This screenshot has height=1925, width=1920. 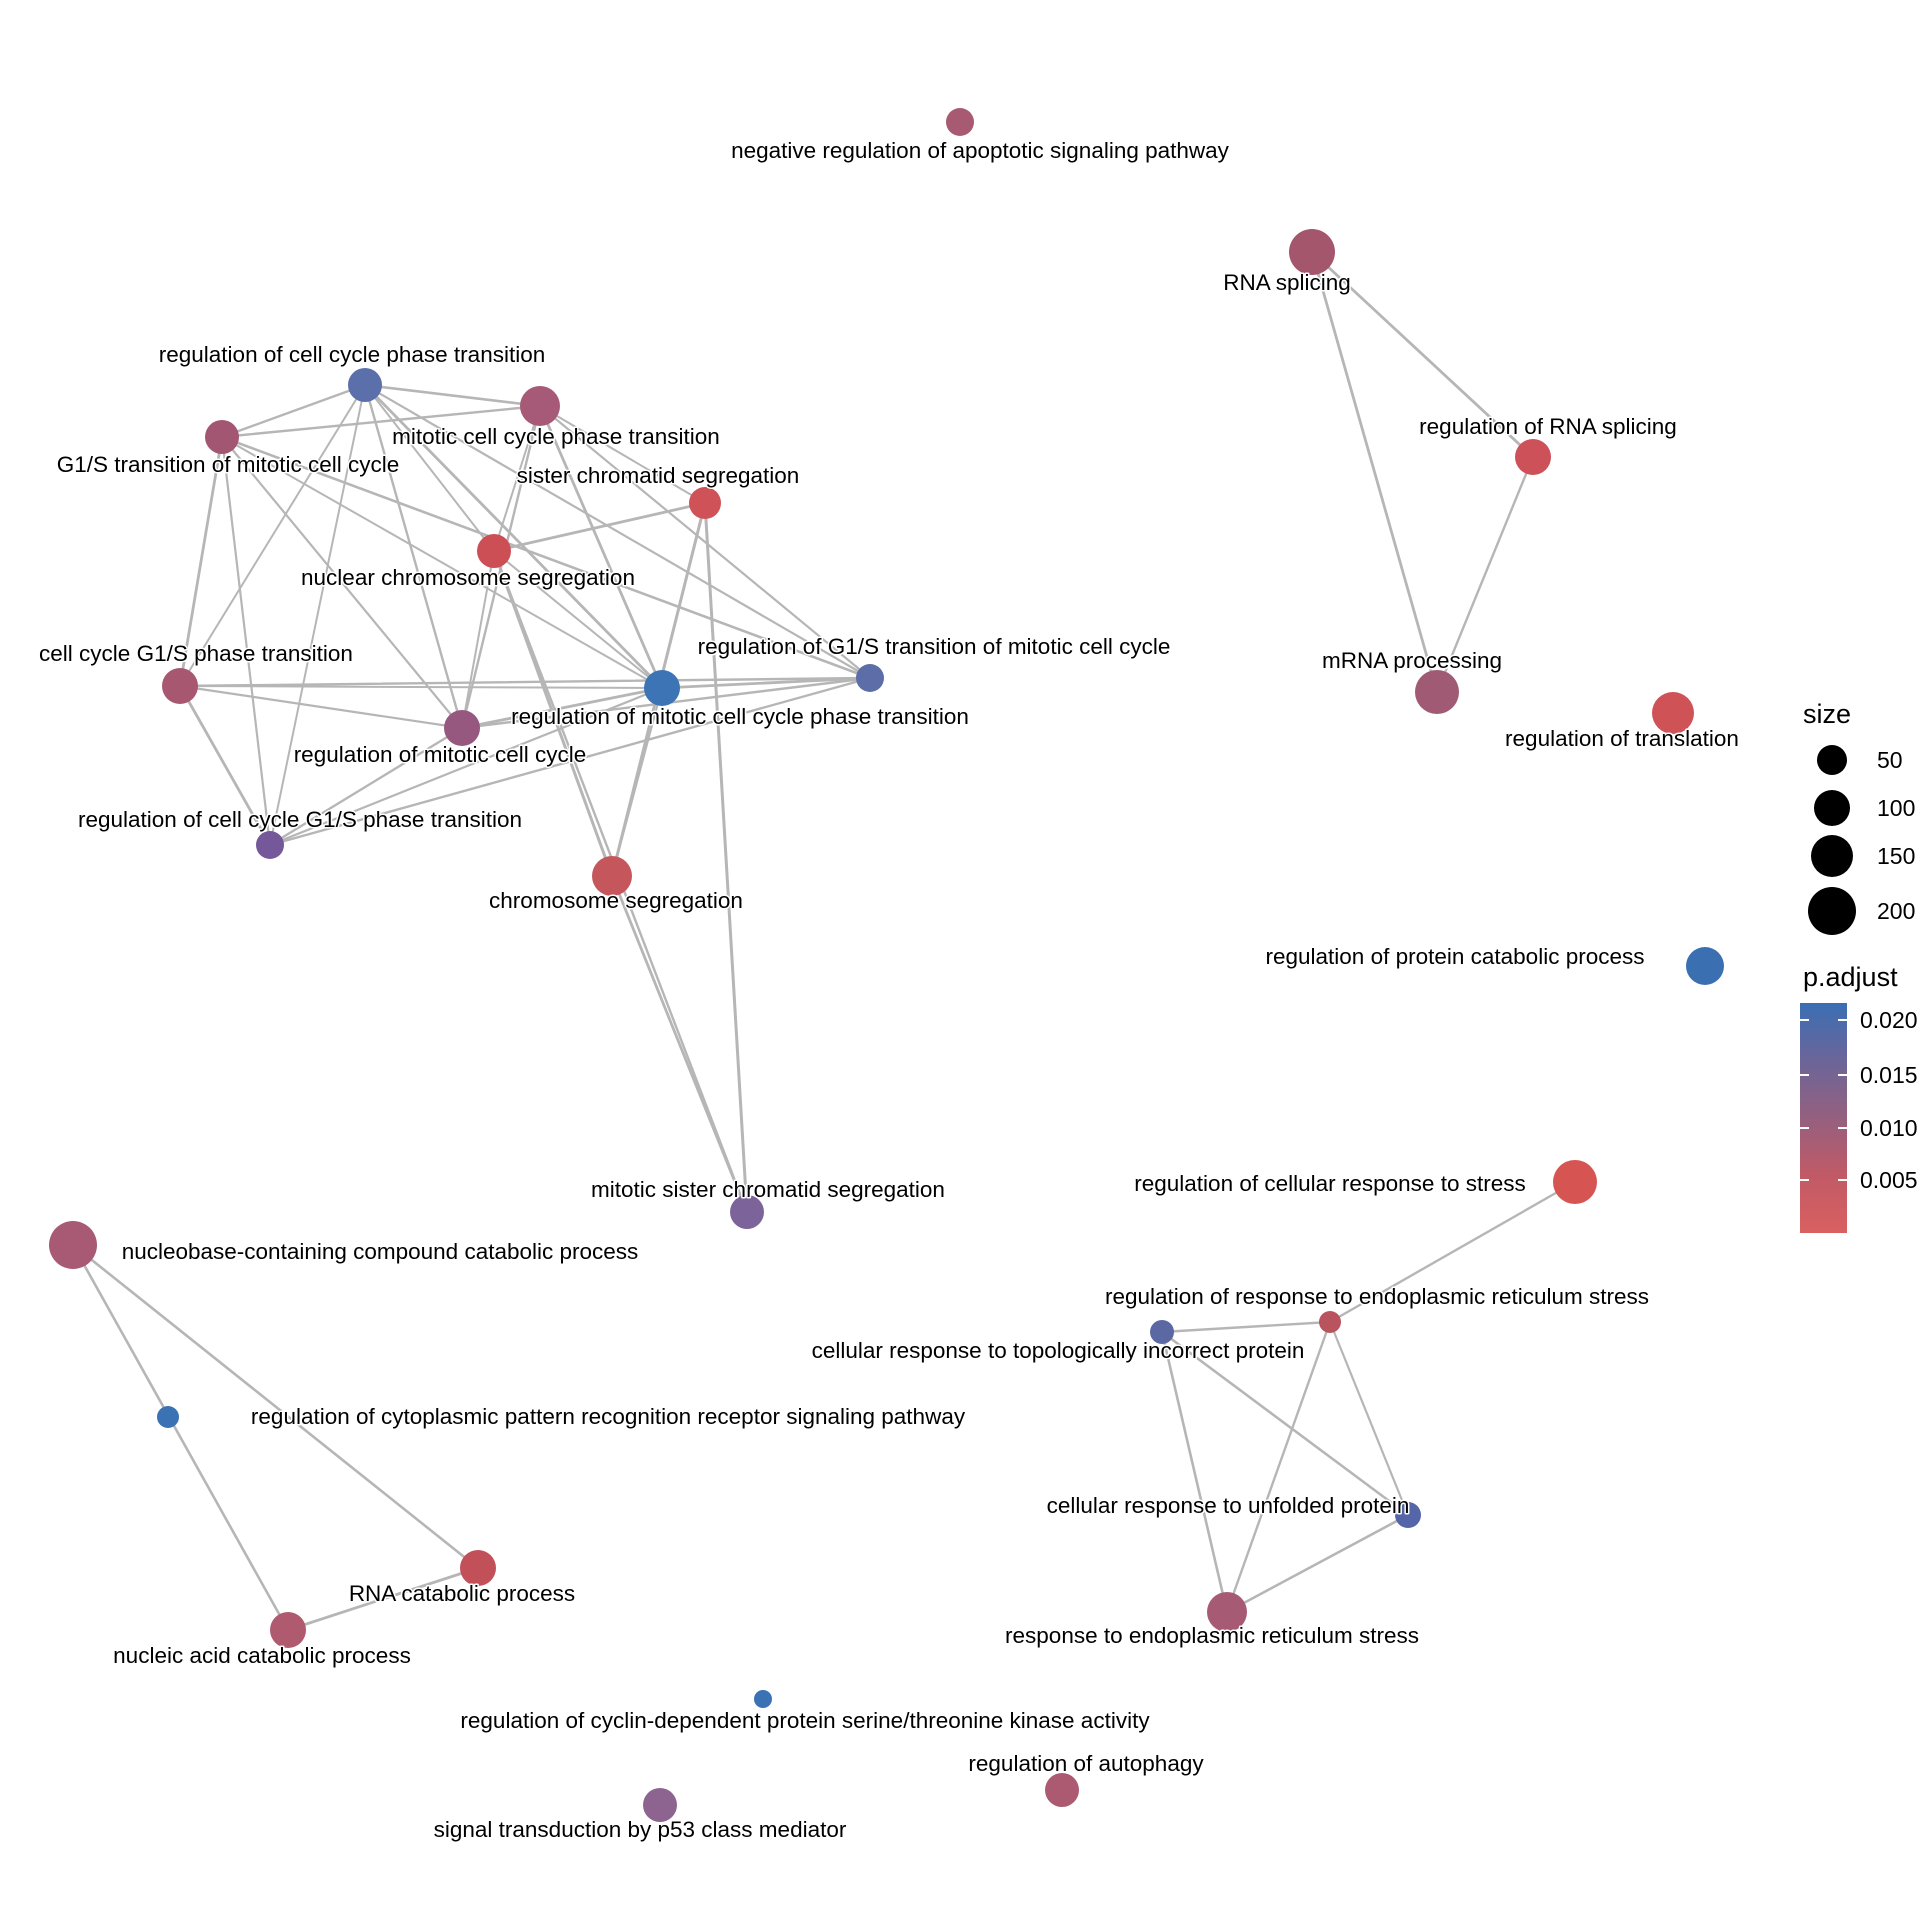 What do you see at coordinates (270, 845) in the screenshot?
I see `node-reg_cc_g1s` at bounding box center [270, 845].